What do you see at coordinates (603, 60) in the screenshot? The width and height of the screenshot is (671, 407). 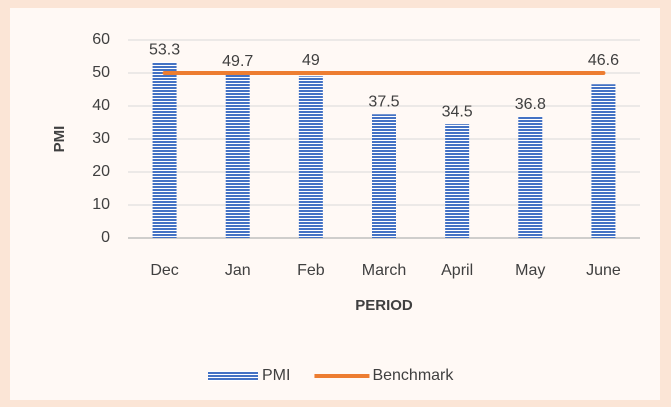 I see `data-label: 46.6` at bounding box center [603, 60].